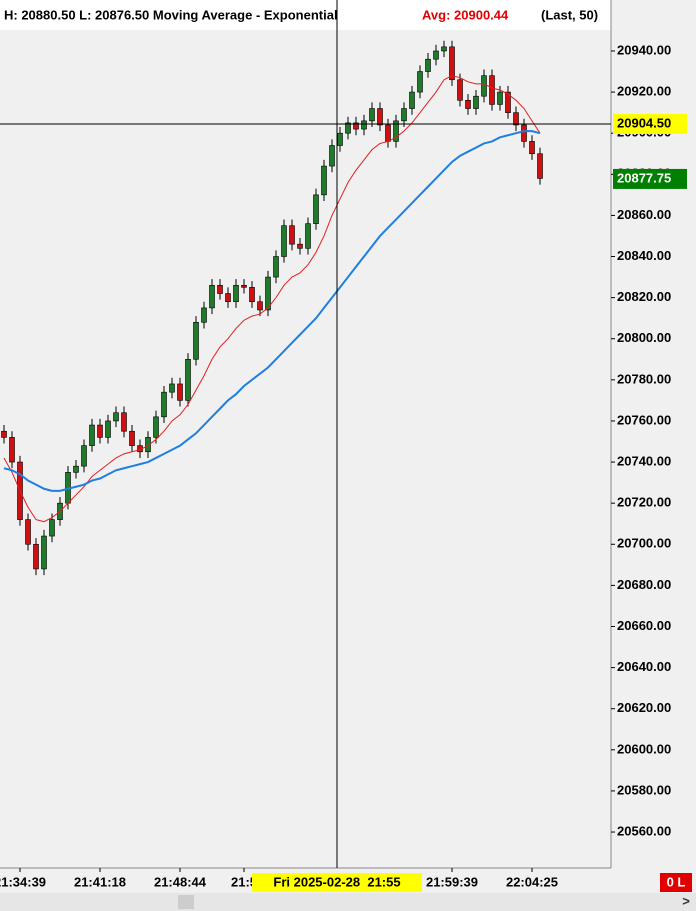 The image size is (696, 911). What do you see at coordinates (686, 900) in the screenshot?
I see `scroll-right: >` at bounding box center [686, 900].